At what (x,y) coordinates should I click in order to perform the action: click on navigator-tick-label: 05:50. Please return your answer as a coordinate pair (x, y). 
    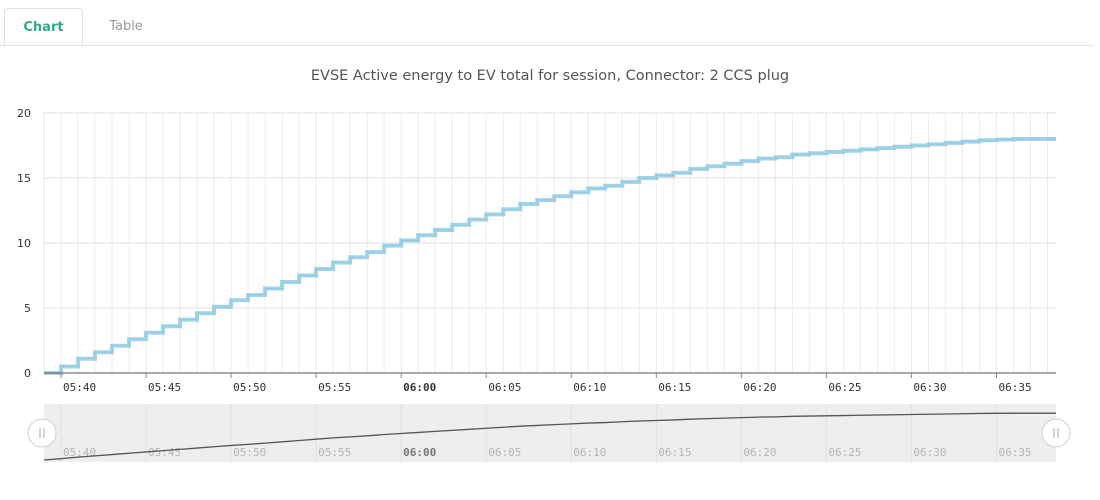
    Looking at the image, I should click on (249, 452).